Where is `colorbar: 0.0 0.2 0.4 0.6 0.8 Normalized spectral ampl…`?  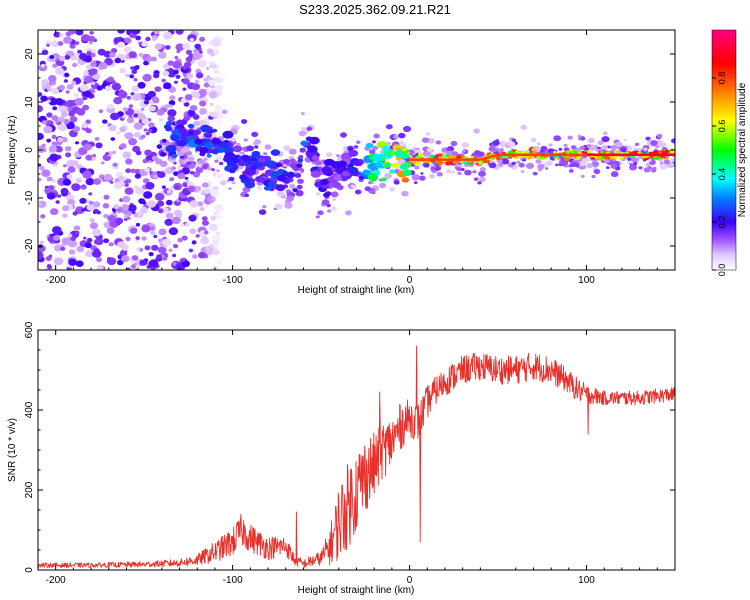
colorbar: 0.0 0.2 0.4 0.6 0.8 Normalized spectral ampl… is located at coordinates (729, 152).